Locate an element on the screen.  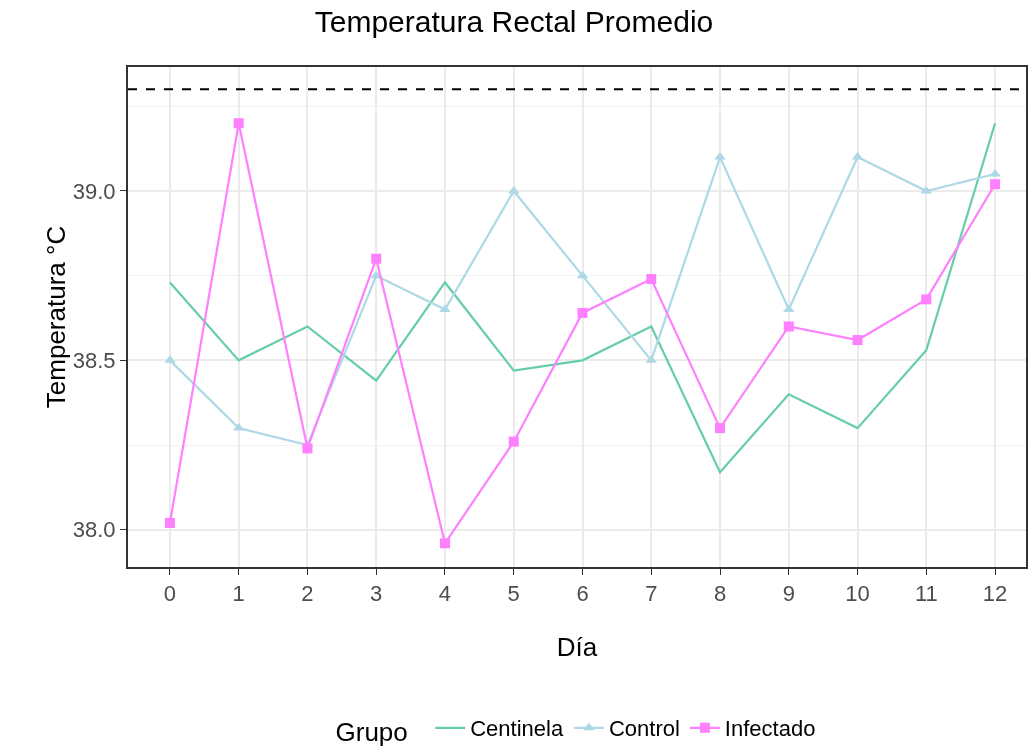
chart-title: Temperatura Rectal Promedio is located at coordinates (514, 22).